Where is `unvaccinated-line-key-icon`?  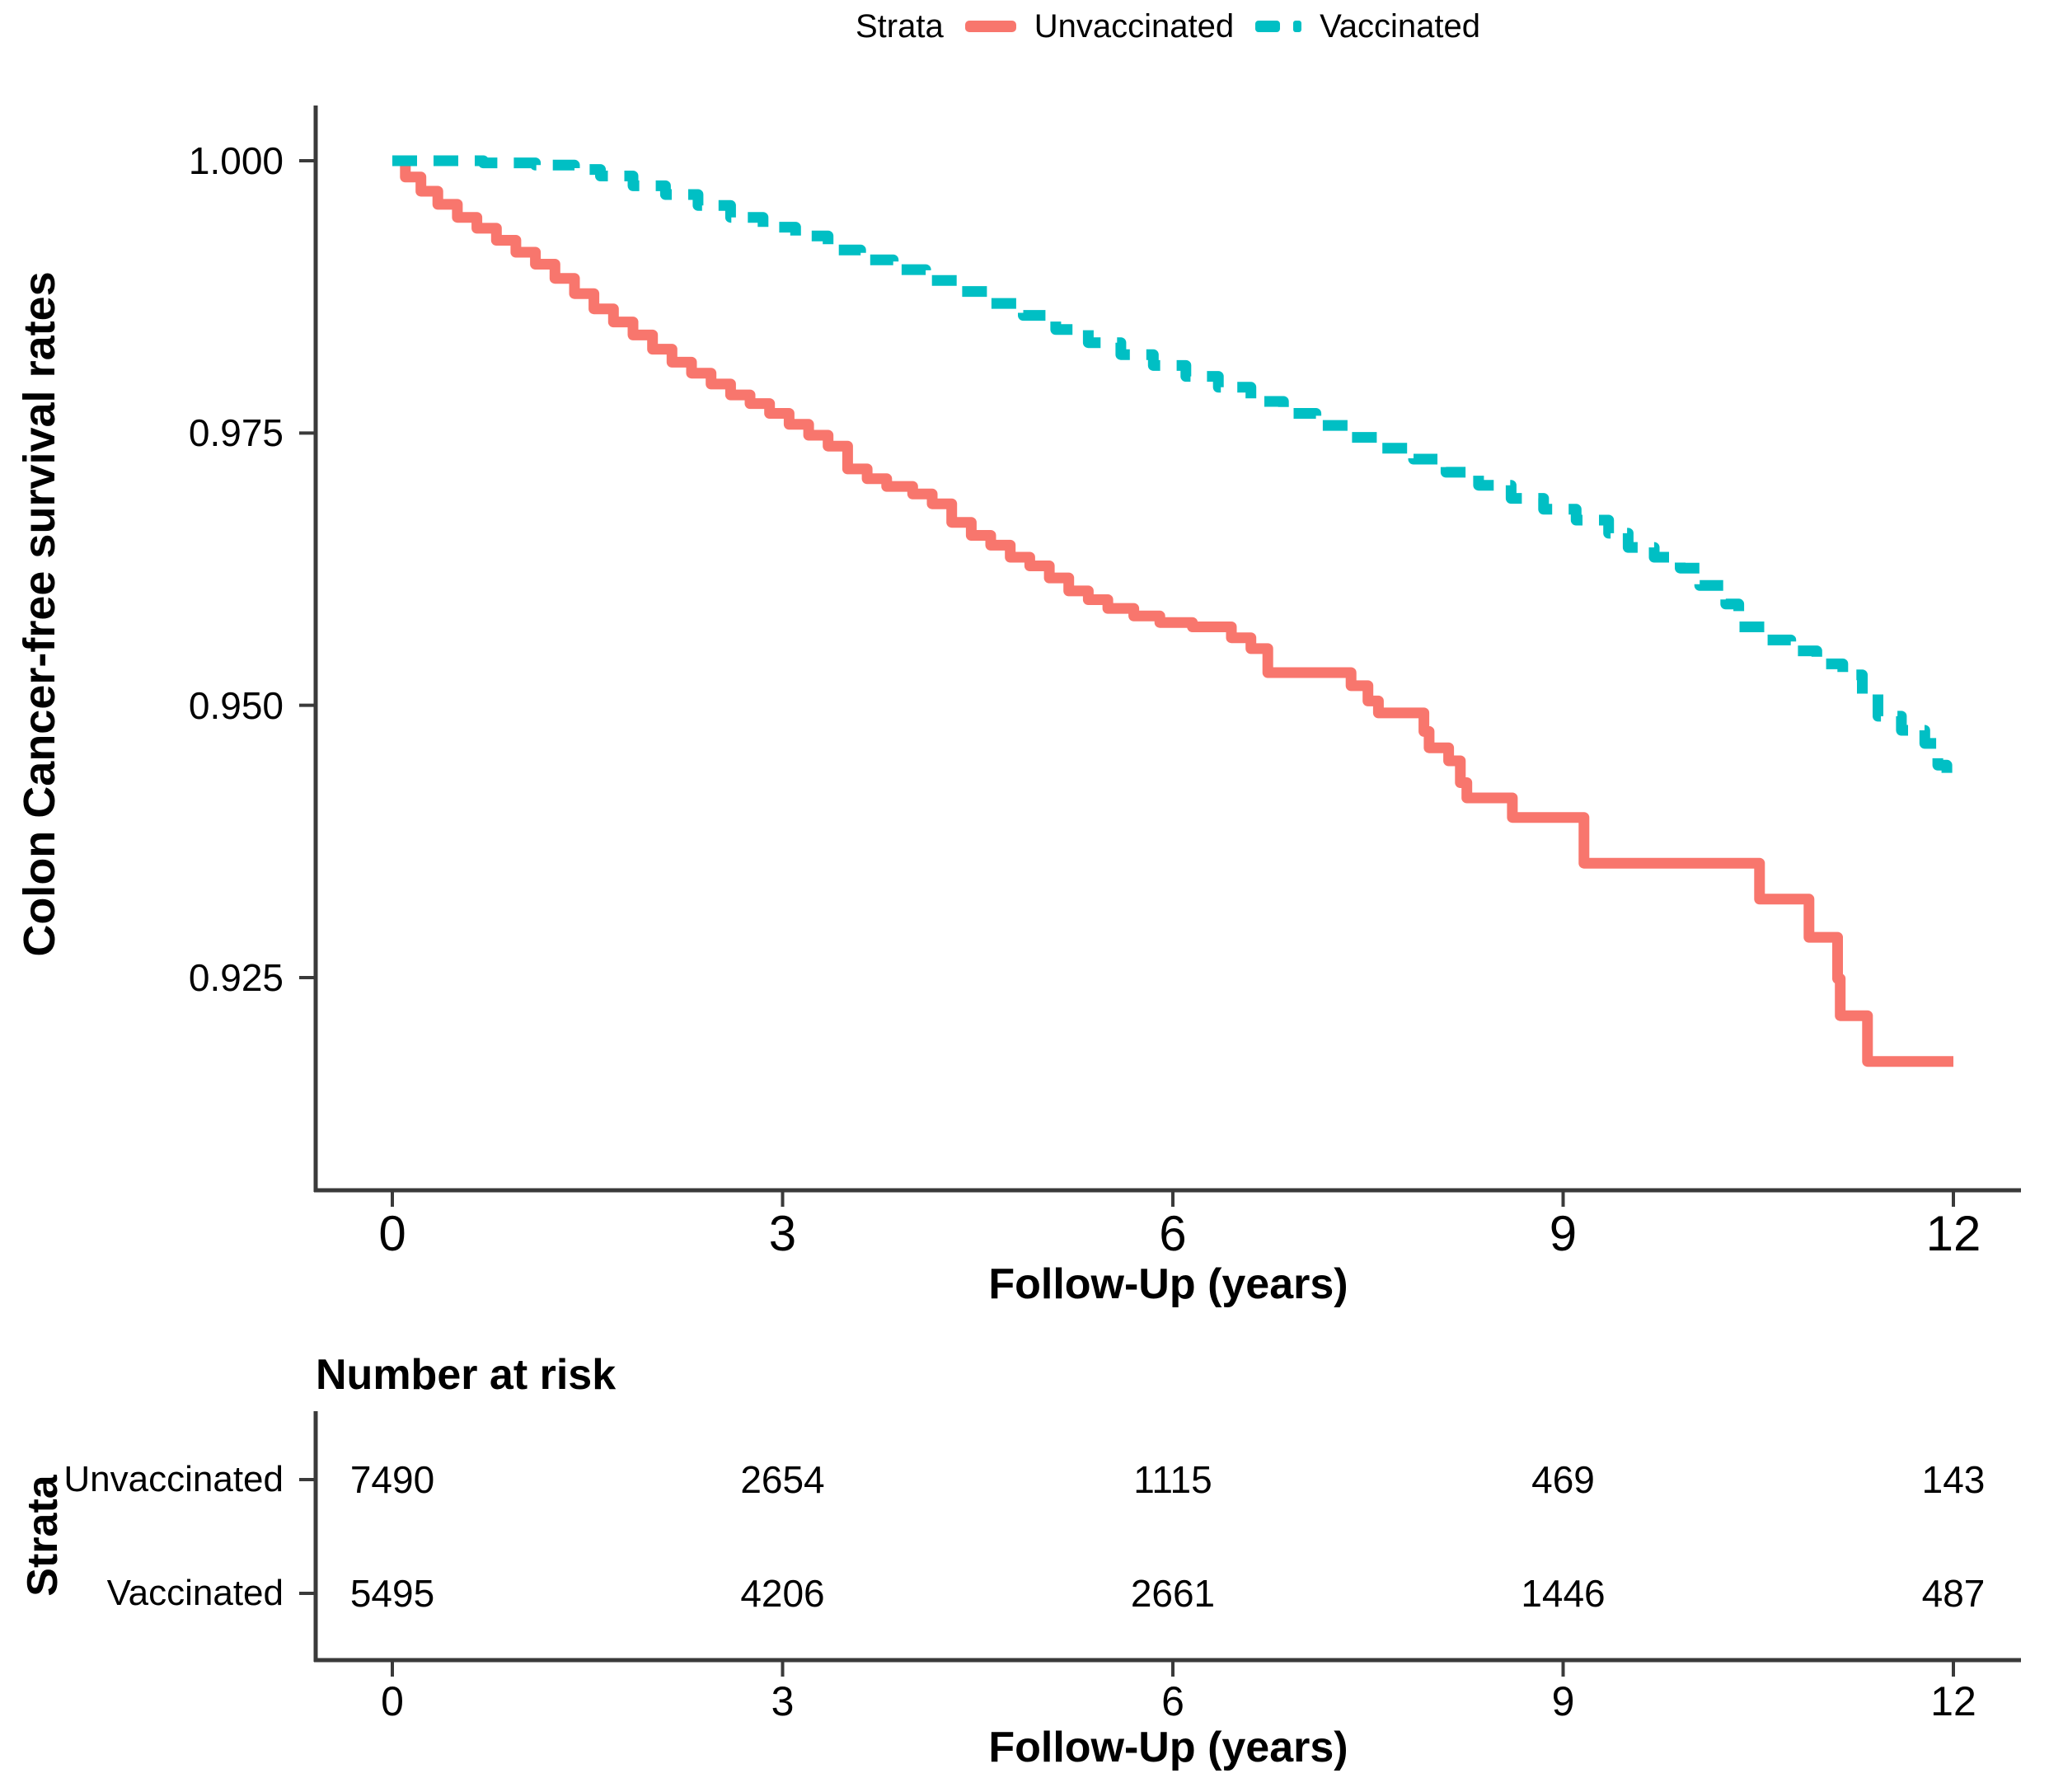 unvaccinated-line-key-icon is located at coordinates (990, 26).